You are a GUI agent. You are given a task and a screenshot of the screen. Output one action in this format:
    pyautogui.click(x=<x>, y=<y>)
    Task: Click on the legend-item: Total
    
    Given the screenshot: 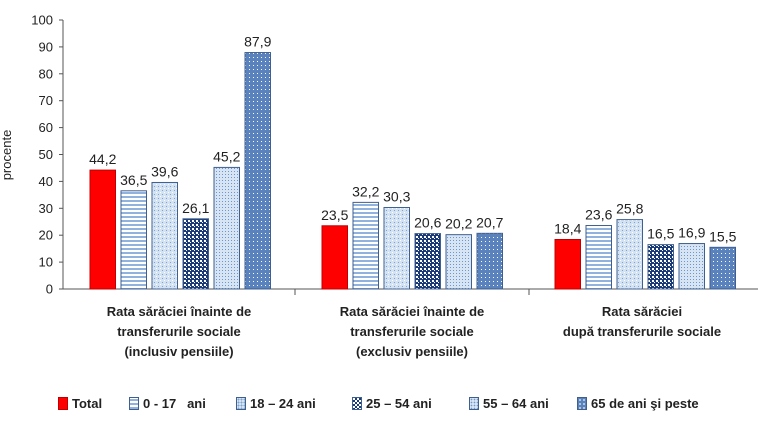 What is the action you would take?
    pyautogui.click(x=80, y=403)
    